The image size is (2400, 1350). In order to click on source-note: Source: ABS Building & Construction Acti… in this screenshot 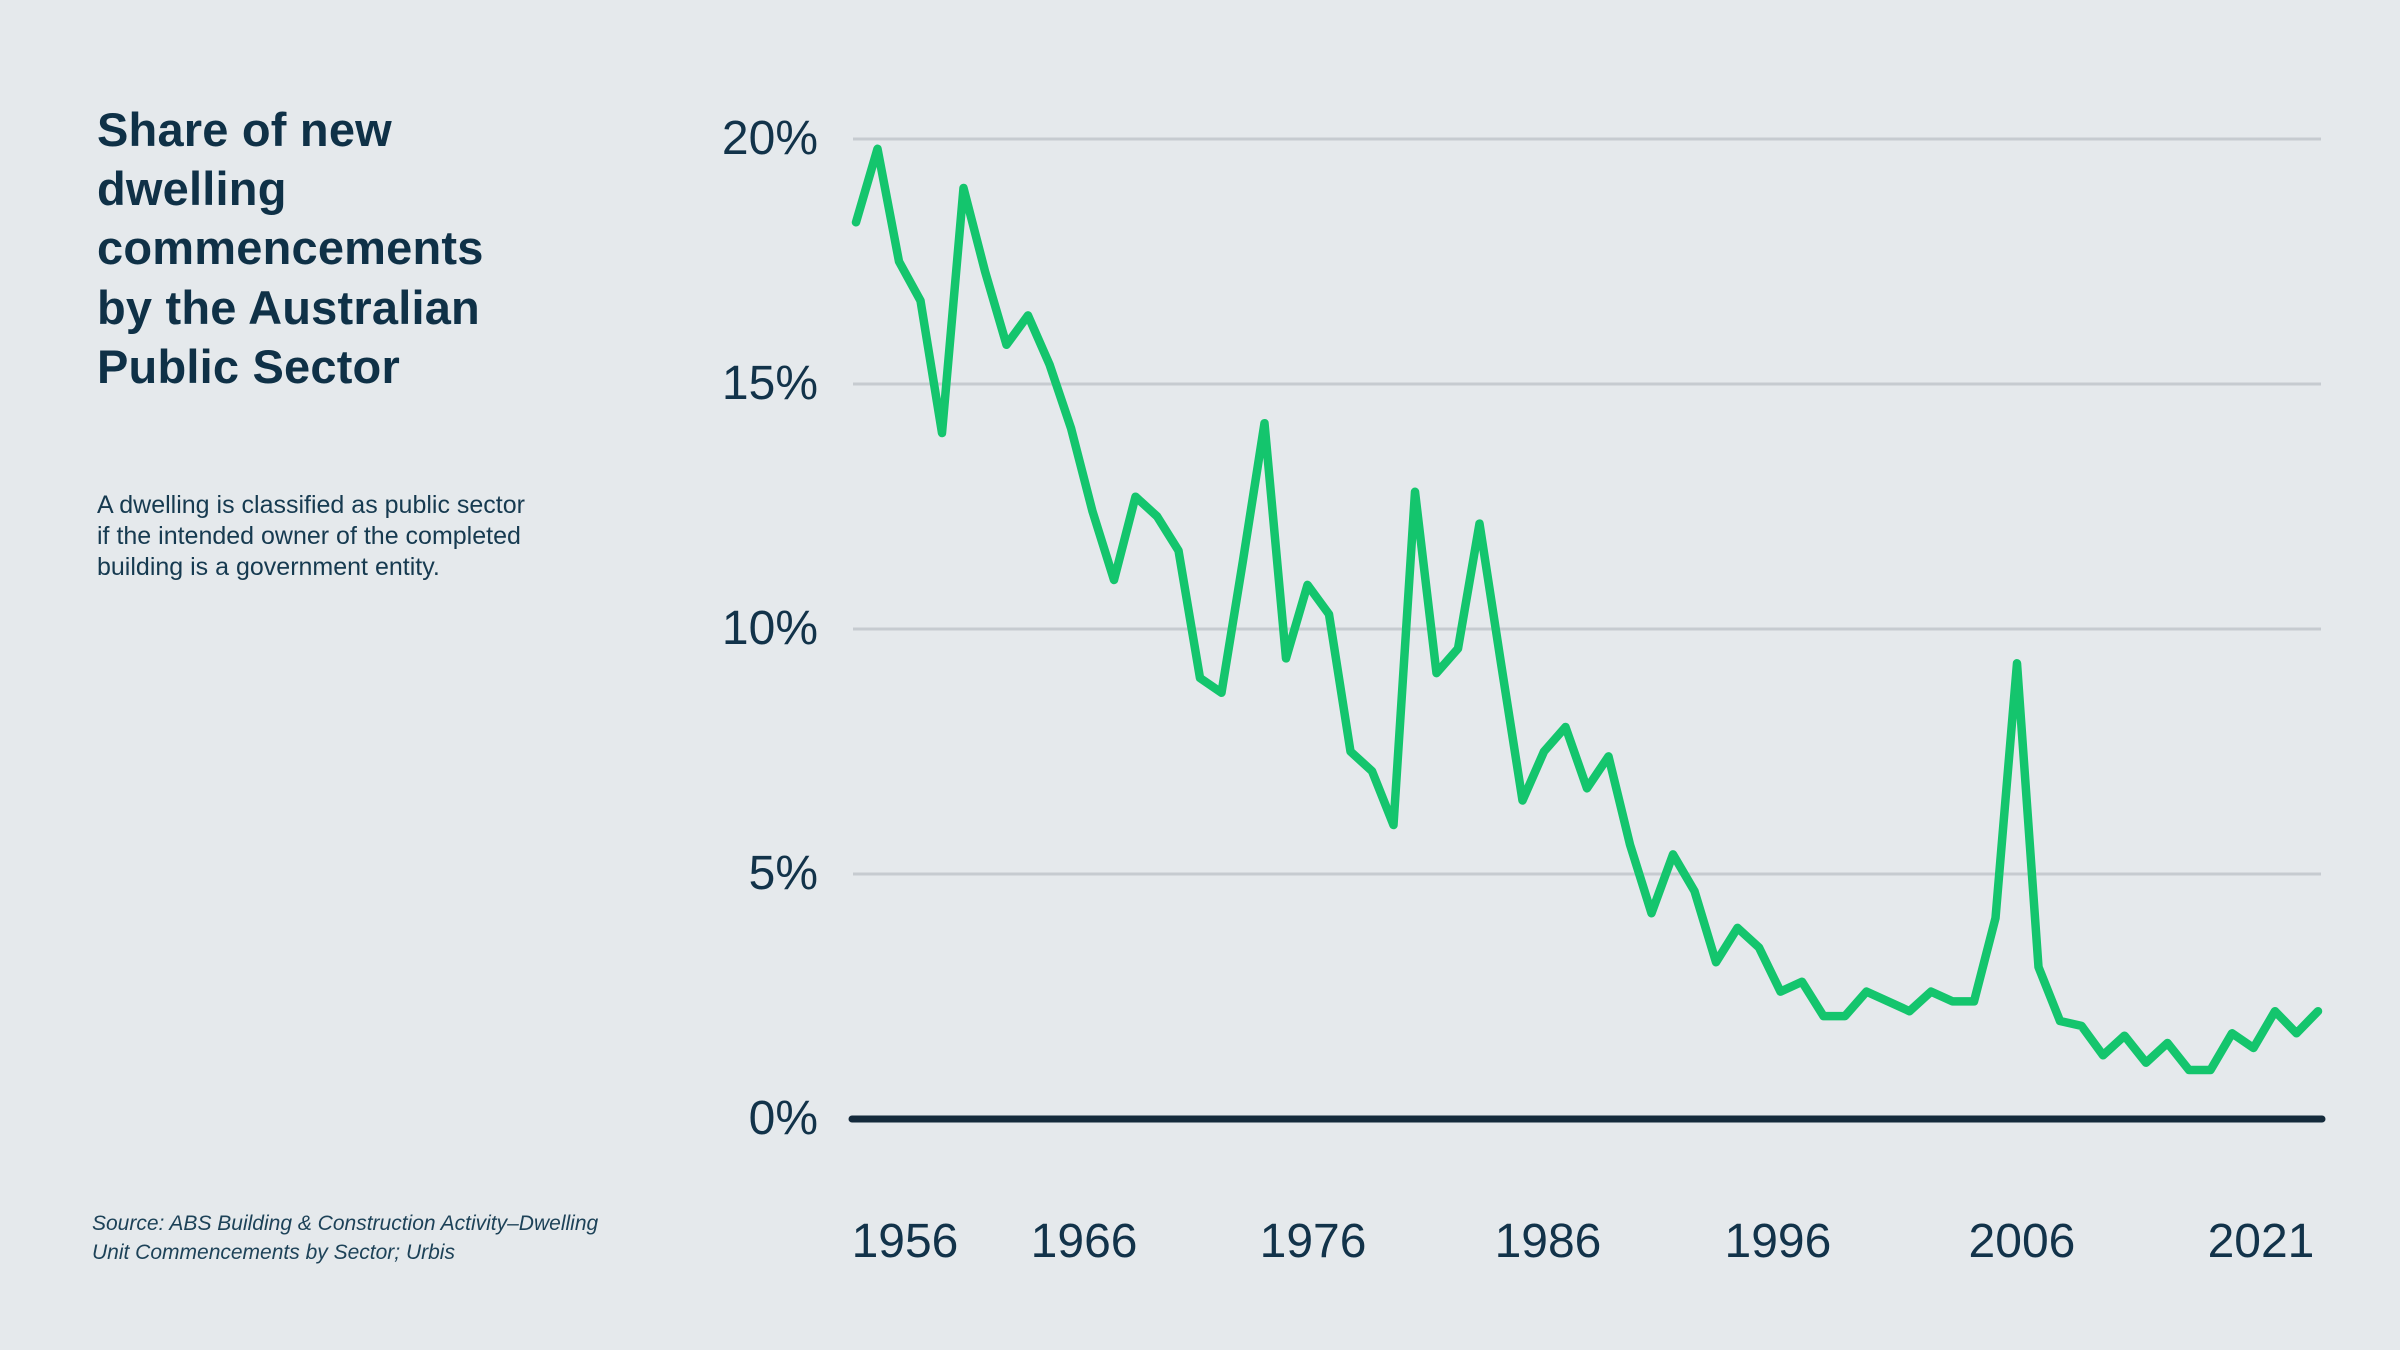, I will do `click(345, 1238)`.